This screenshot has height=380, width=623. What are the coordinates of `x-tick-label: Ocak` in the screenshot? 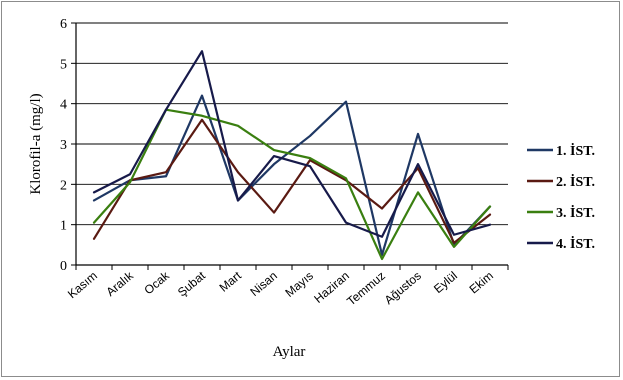 It's located at (156, 282).